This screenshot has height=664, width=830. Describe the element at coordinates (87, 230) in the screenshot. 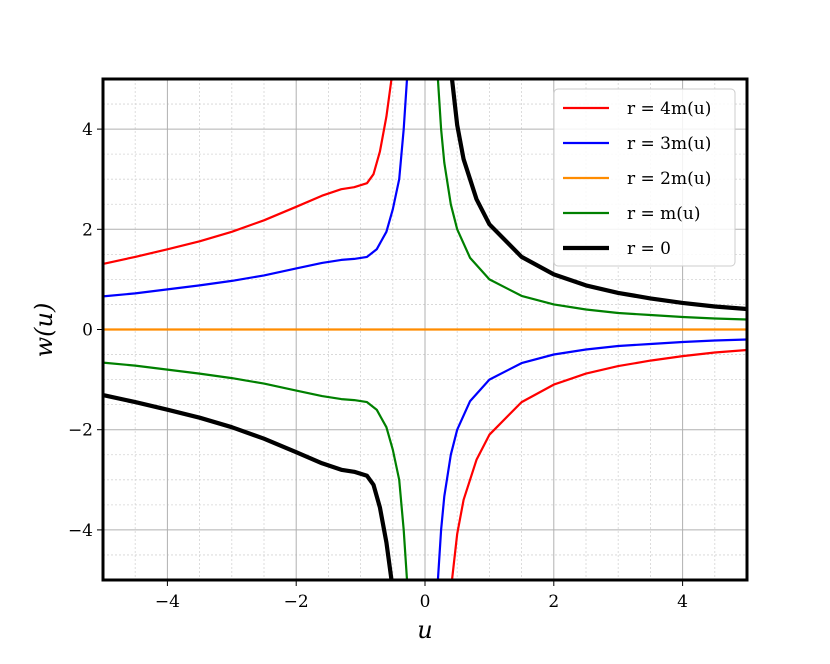

I see `y-tick-label: 2` at that location.